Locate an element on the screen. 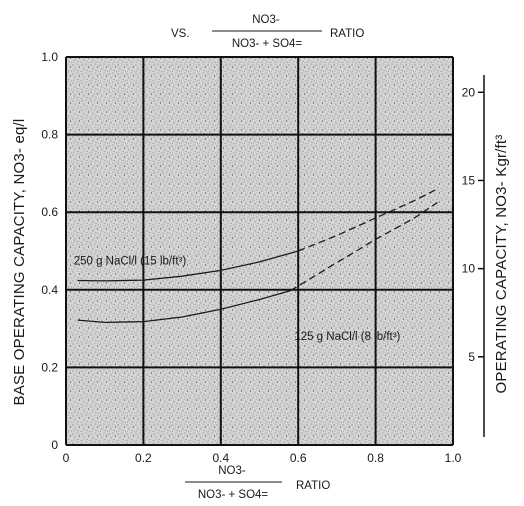 This screenshot has width=524, height=506. y-tick-label: 0.2 is located at coordinates (49, 367).